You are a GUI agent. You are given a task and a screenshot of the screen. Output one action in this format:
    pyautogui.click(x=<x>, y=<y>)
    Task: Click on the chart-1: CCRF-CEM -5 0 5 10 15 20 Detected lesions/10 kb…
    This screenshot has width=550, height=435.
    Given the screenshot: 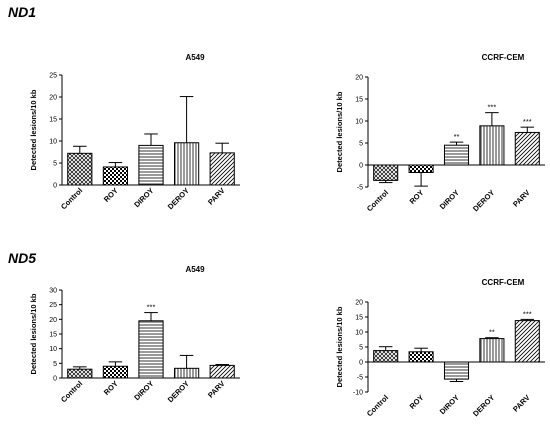 What is the action you would take?
    pyautogui.click(x=440, y=133)
    